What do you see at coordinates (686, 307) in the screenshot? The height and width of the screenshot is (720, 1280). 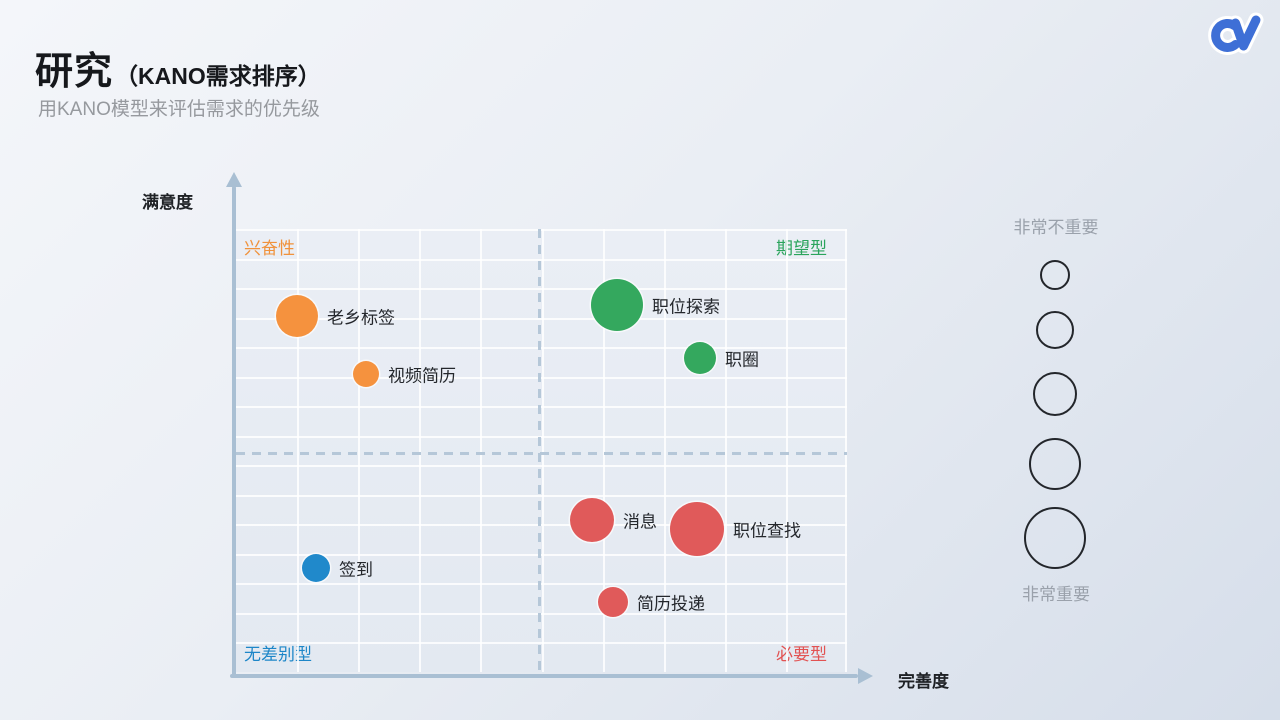 I see `bubble-label-职位探索: 职位探索` at bounding box center [686, 307].